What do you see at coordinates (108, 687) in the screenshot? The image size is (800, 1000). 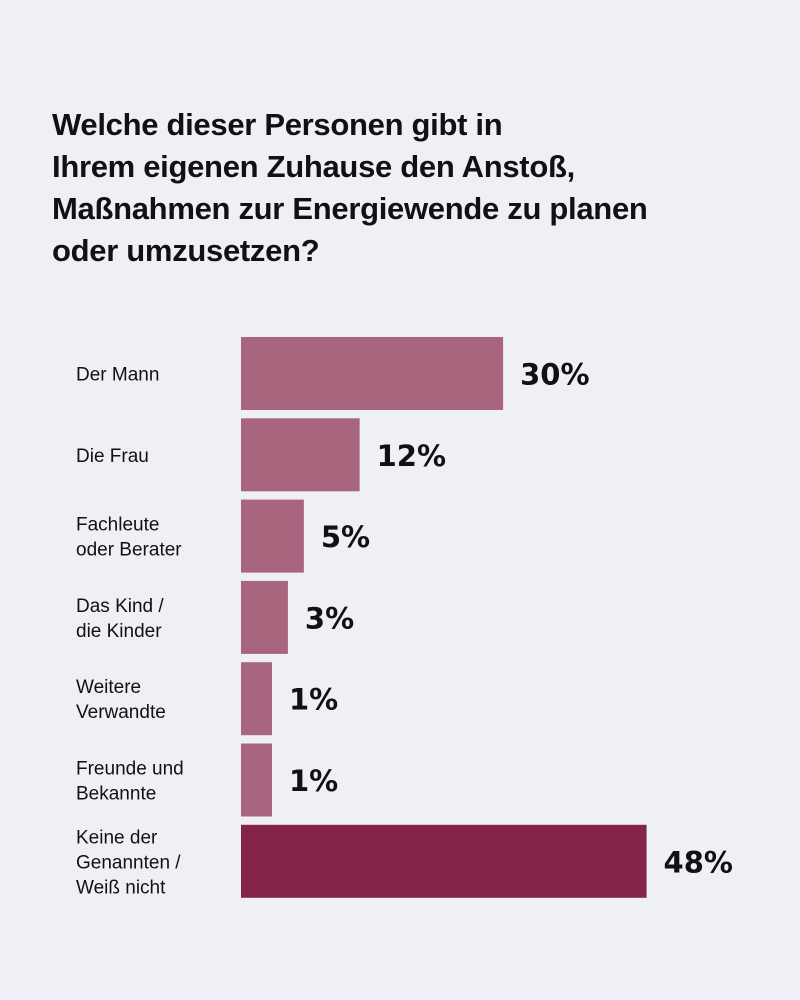 I see `category-label: Weitere` at bounding box center [108, 687].